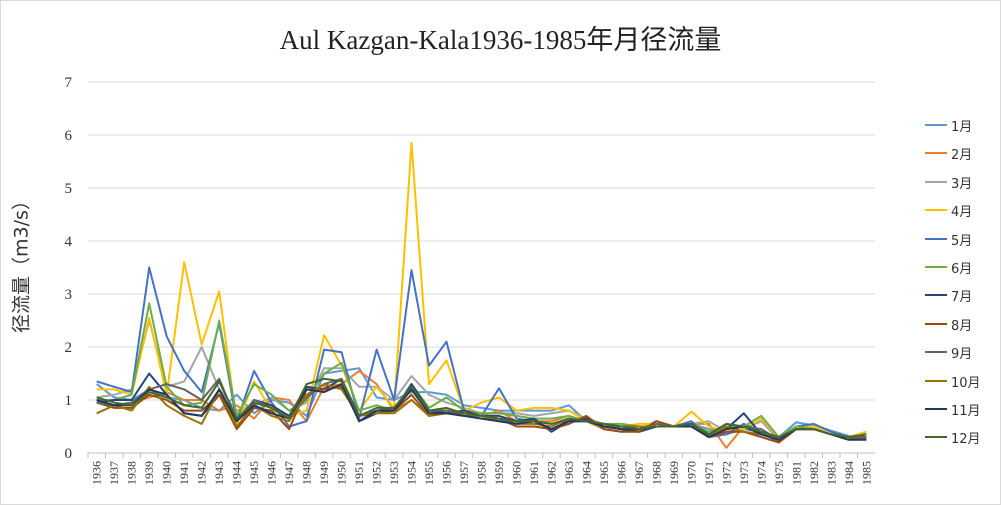 The image size is (1001, 505). What do you see at coordinates (966, 383) in the screenshot?
I see `legend-label: 10月` at bounding box center [966, 383].